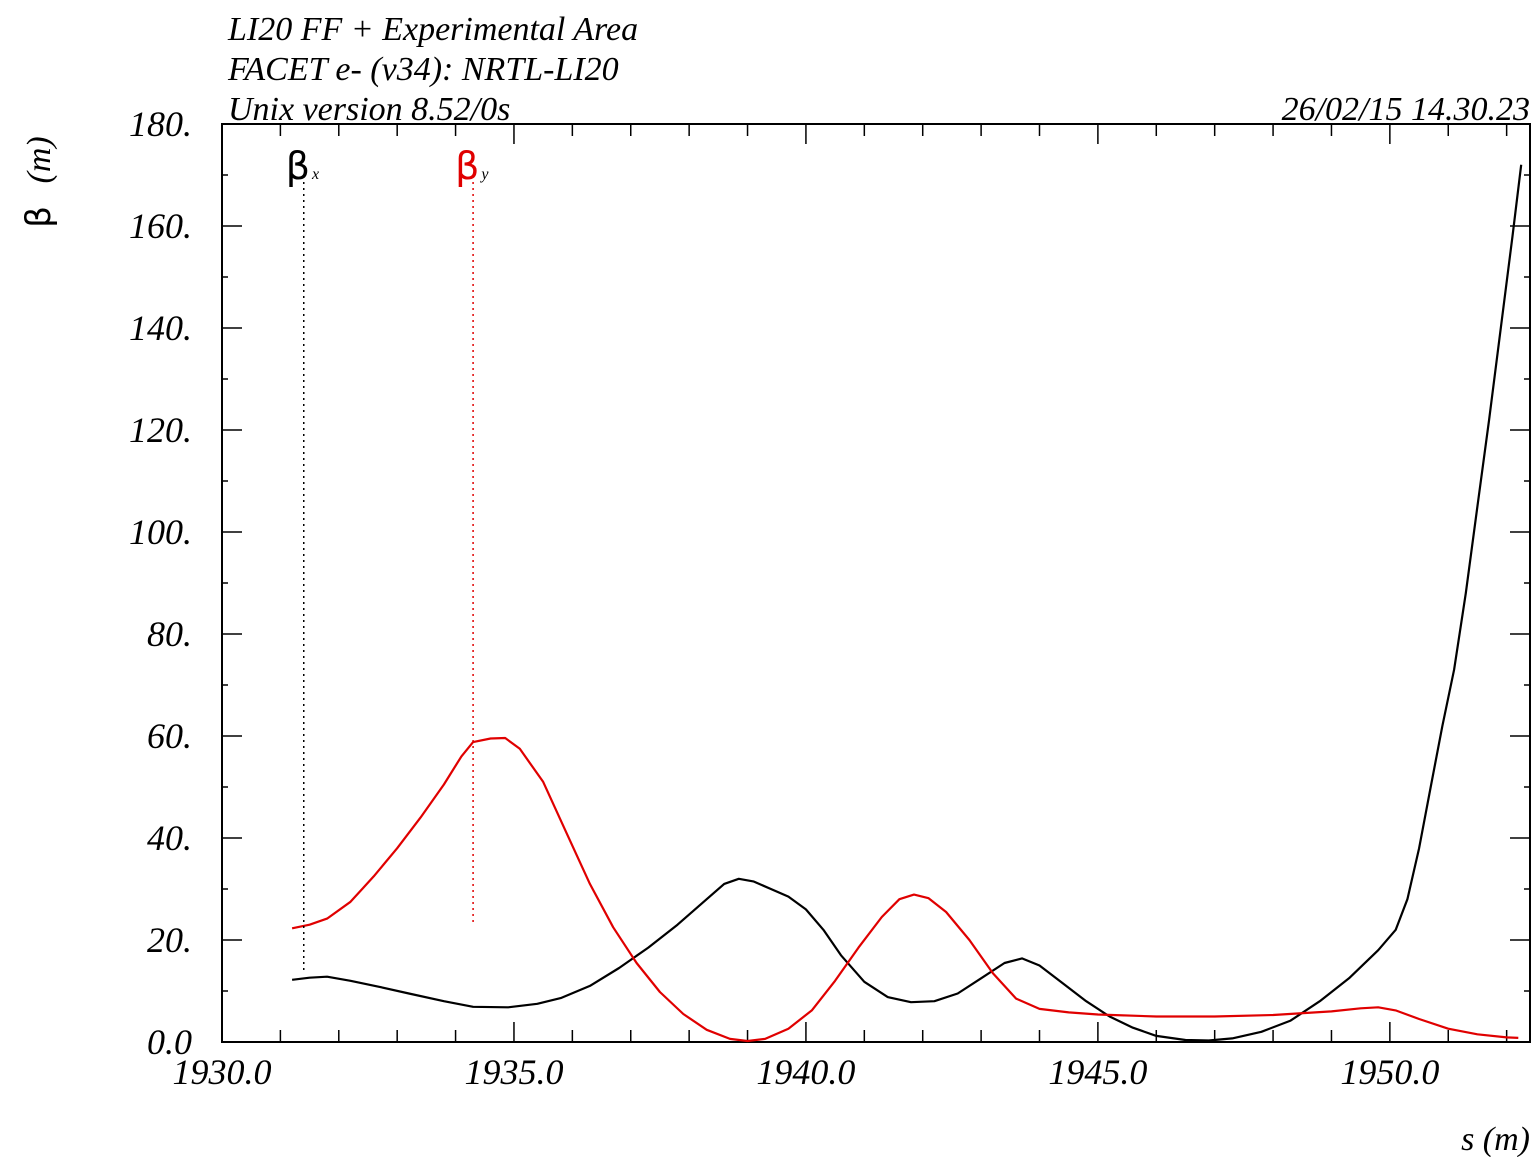  I want to click on y-tick-label: 140., so click(160, 328).